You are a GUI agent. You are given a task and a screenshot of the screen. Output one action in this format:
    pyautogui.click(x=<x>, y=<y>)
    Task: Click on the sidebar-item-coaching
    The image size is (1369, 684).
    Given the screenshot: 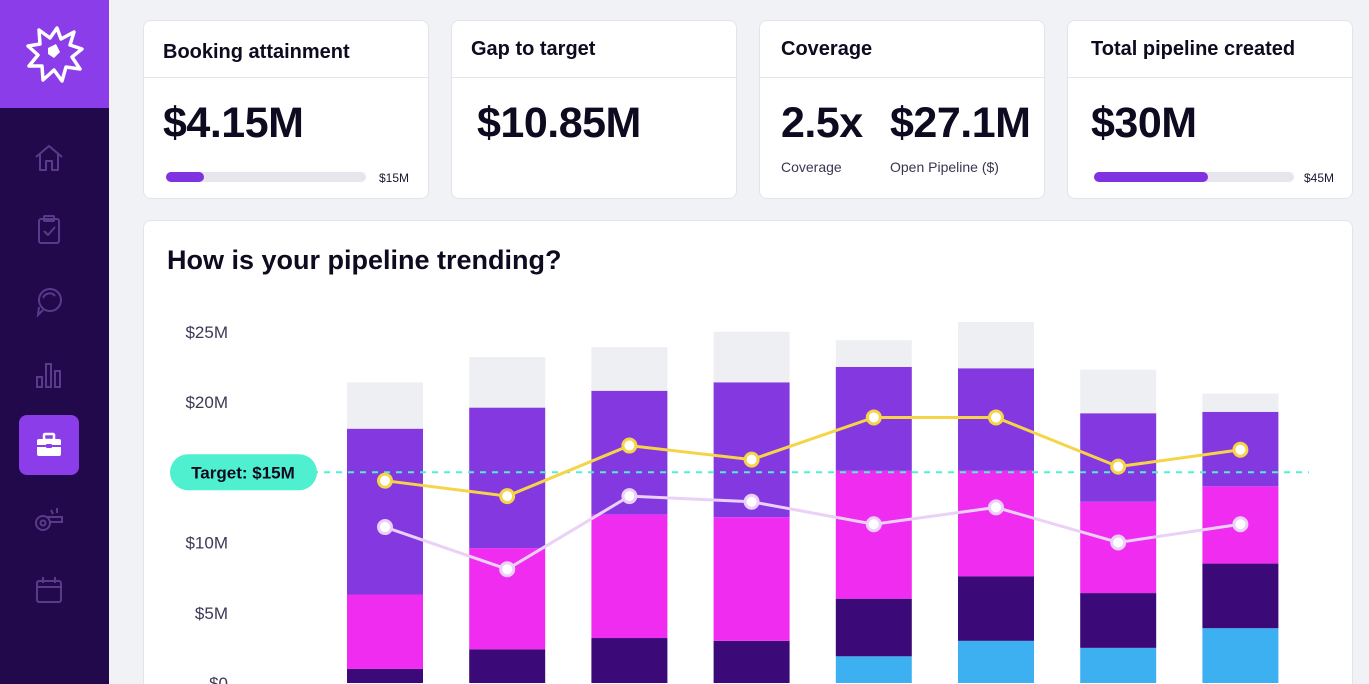 What is the action you would take?
    pyautogui.click(x=49, y=518)
    